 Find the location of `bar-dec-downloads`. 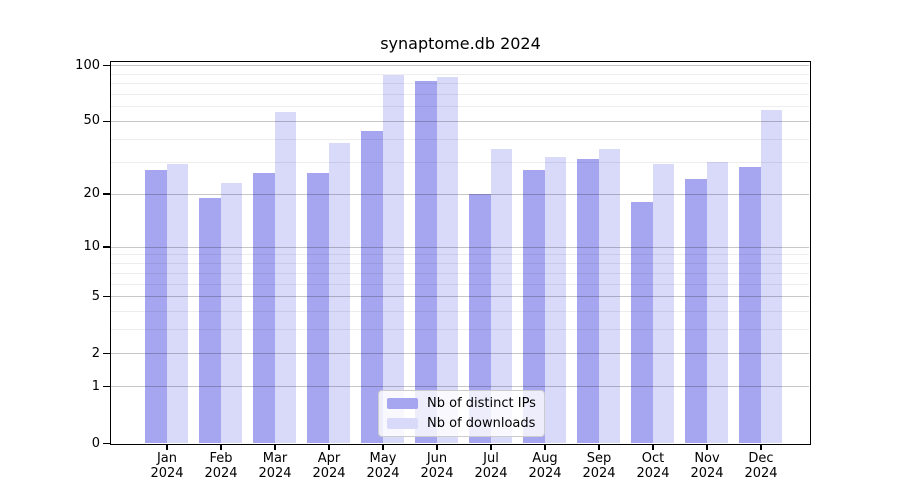

bar-dec-downloads is located at coordinates (771, 276).